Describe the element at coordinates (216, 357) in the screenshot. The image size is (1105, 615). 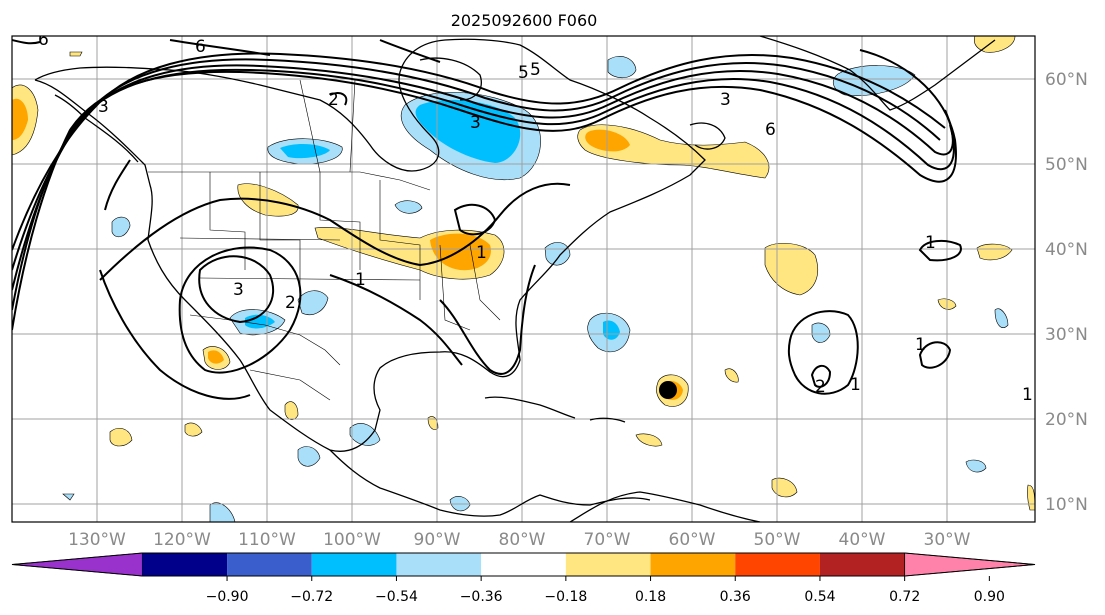
I see `positive-anomaly-baja-core` at that location.